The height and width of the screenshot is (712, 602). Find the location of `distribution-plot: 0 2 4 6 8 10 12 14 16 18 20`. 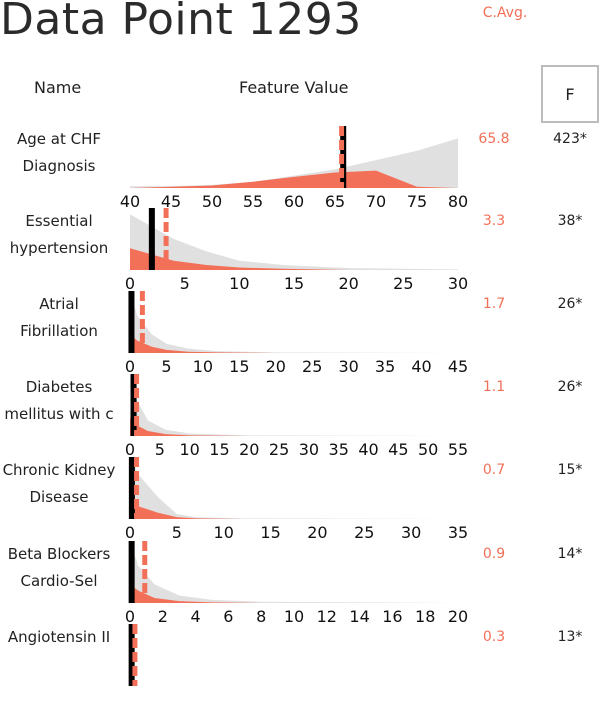

distribution-plot: 0 2 4 6 8 10 12 14 16 18 20 is located at coordinates (296, 583).